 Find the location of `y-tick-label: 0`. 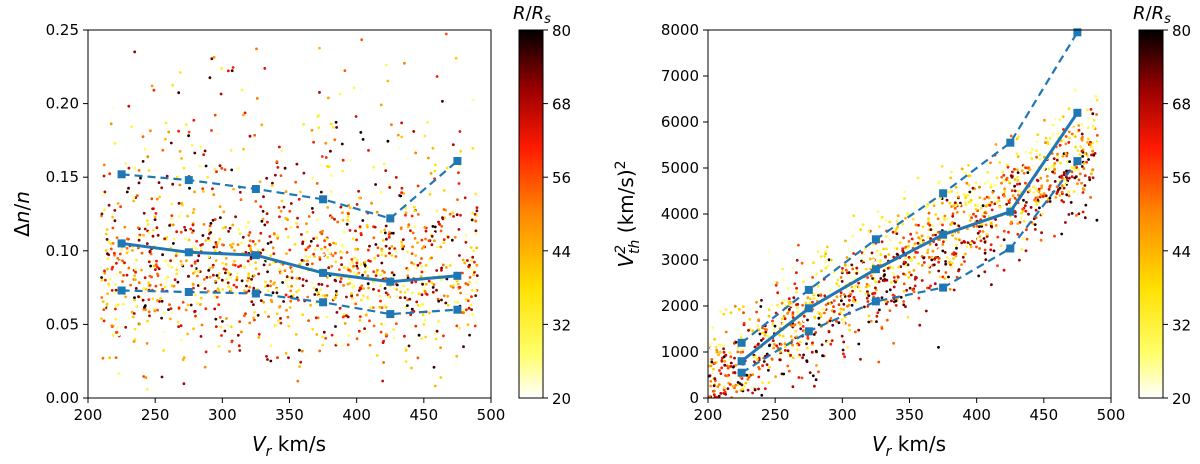

y-tick-label: 0 is located at coordinates (694, 398).